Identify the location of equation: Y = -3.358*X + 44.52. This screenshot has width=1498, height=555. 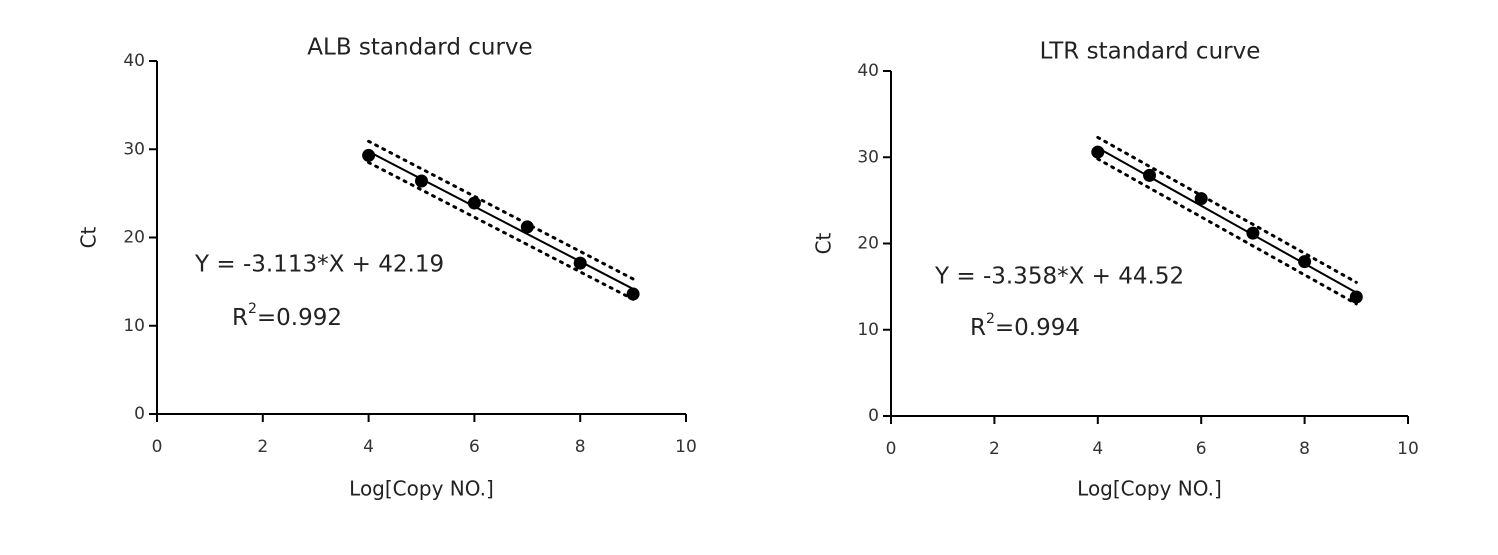
(1059, 277).